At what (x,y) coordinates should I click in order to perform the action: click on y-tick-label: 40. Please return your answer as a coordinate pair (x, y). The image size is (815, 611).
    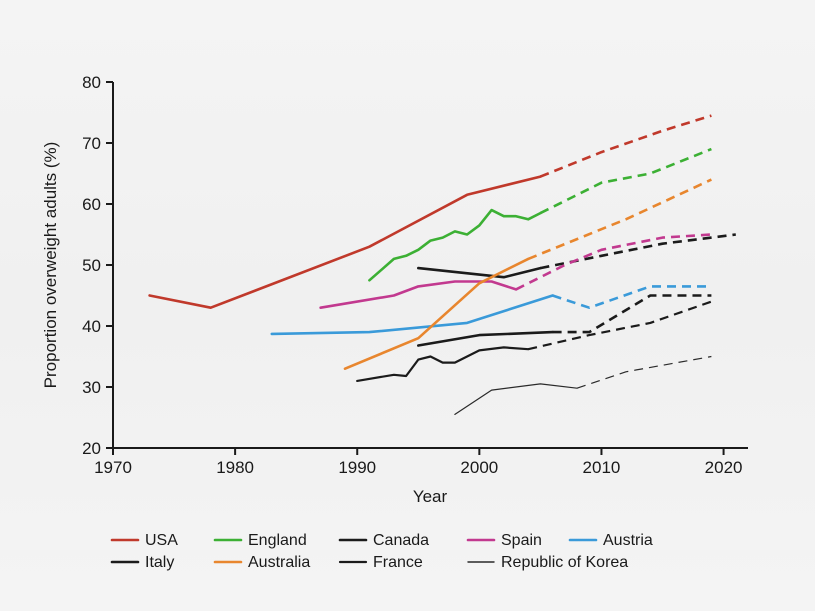
    Looking at the image, I should click on (91, 326).